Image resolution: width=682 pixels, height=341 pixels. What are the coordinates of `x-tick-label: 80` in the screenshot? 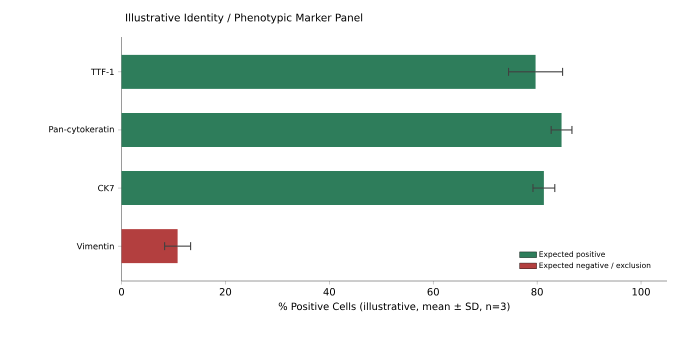 It's located at (537, 292).